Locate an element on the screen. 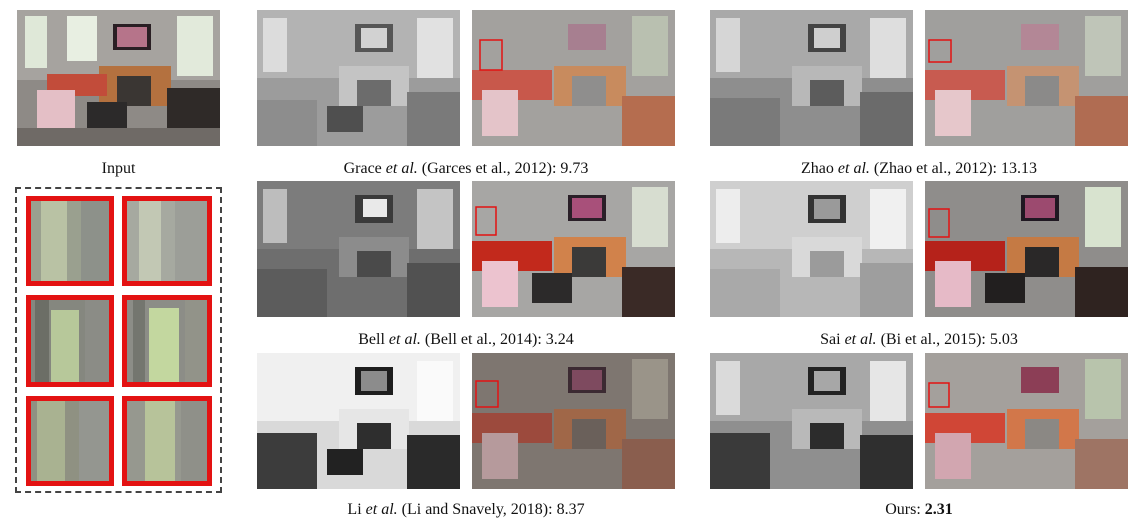 The height and width of the screenshot is (526, 1143). bell-shading-image is located at coordinates (358, 249).